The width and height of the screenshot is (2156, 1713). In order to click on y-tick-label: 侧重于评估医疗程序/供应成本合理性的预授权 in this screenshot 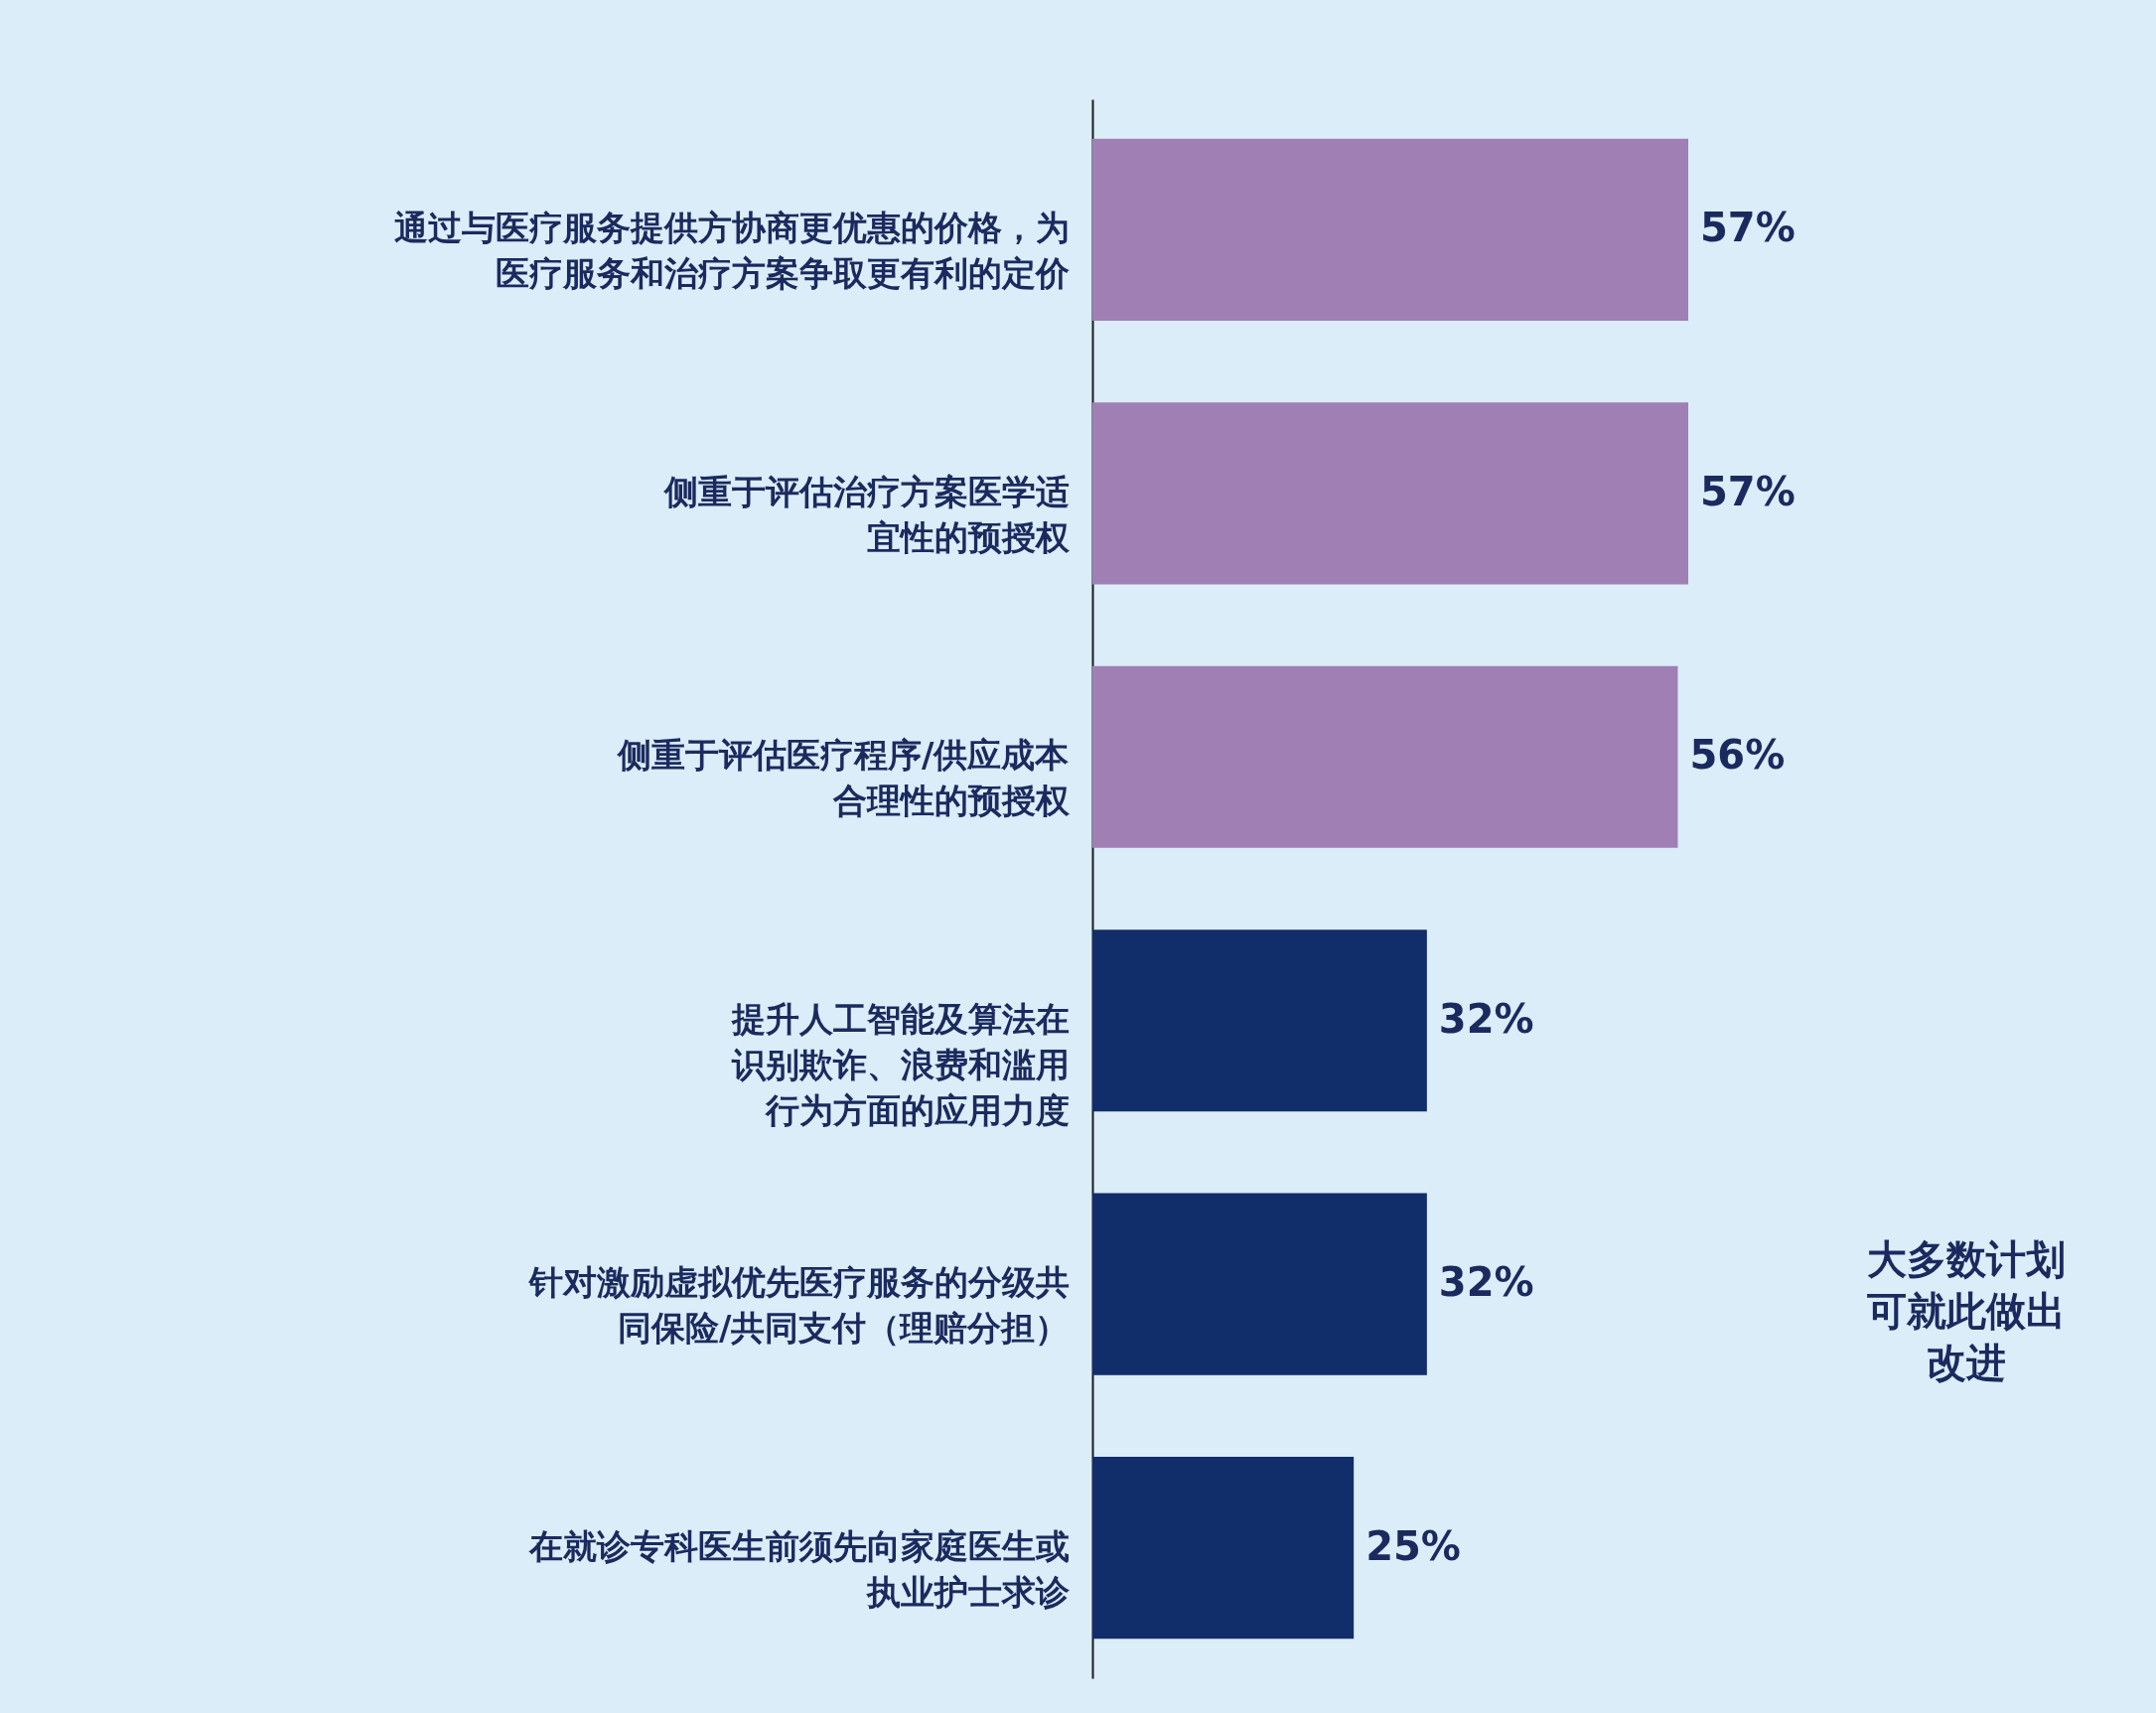, I will do `click(844, 778)`.